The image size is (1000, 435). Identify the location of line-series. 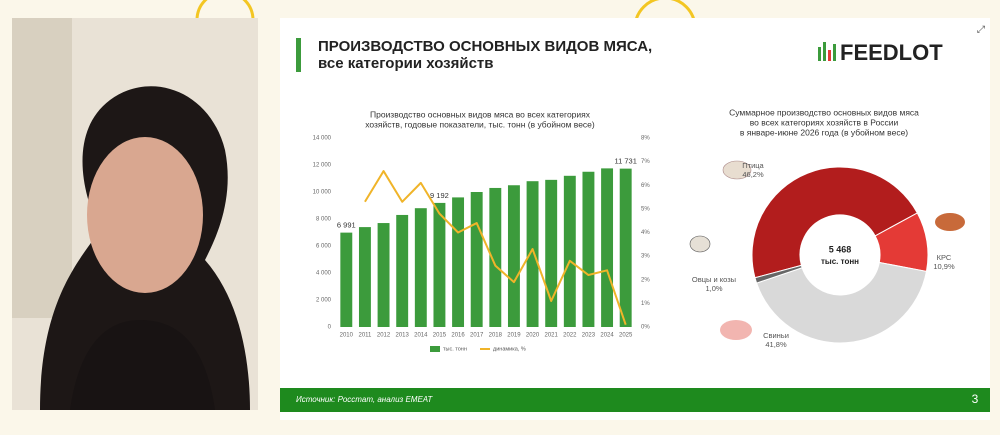
(495, 247).